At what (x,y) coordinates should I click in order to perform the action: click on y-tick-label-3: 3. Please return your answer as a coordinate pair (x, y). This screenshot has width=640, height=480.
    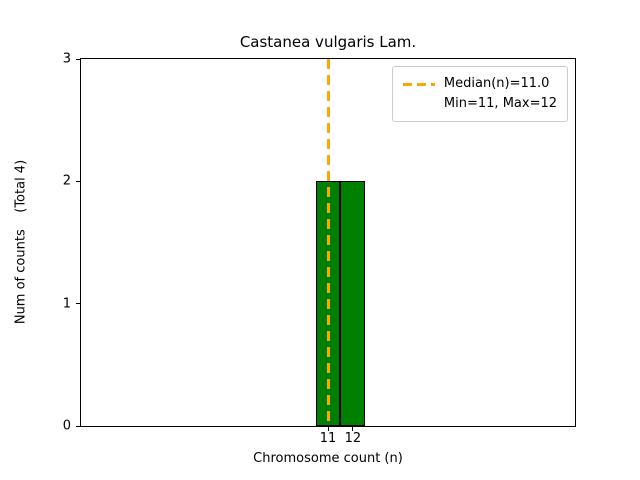
    Looking at the image, I should click on (66, 59).